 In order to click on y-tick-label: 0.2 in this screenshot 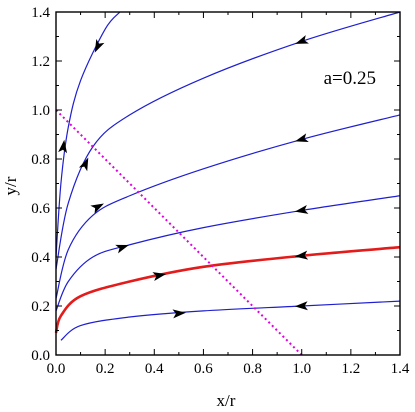, I will do `click(40, 307)`.